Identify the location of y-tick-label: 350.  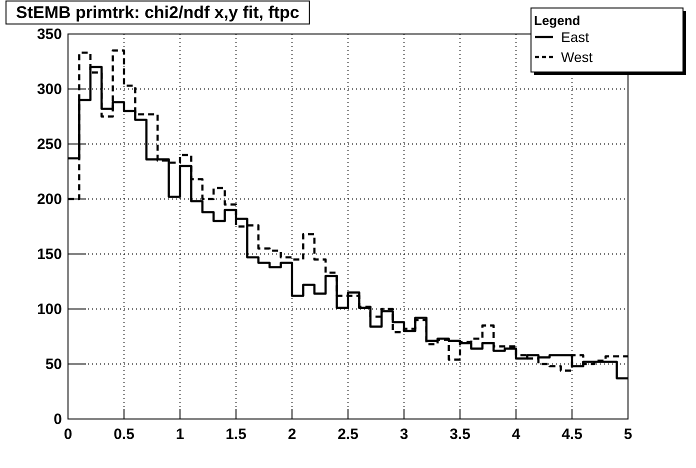
(49, 34).